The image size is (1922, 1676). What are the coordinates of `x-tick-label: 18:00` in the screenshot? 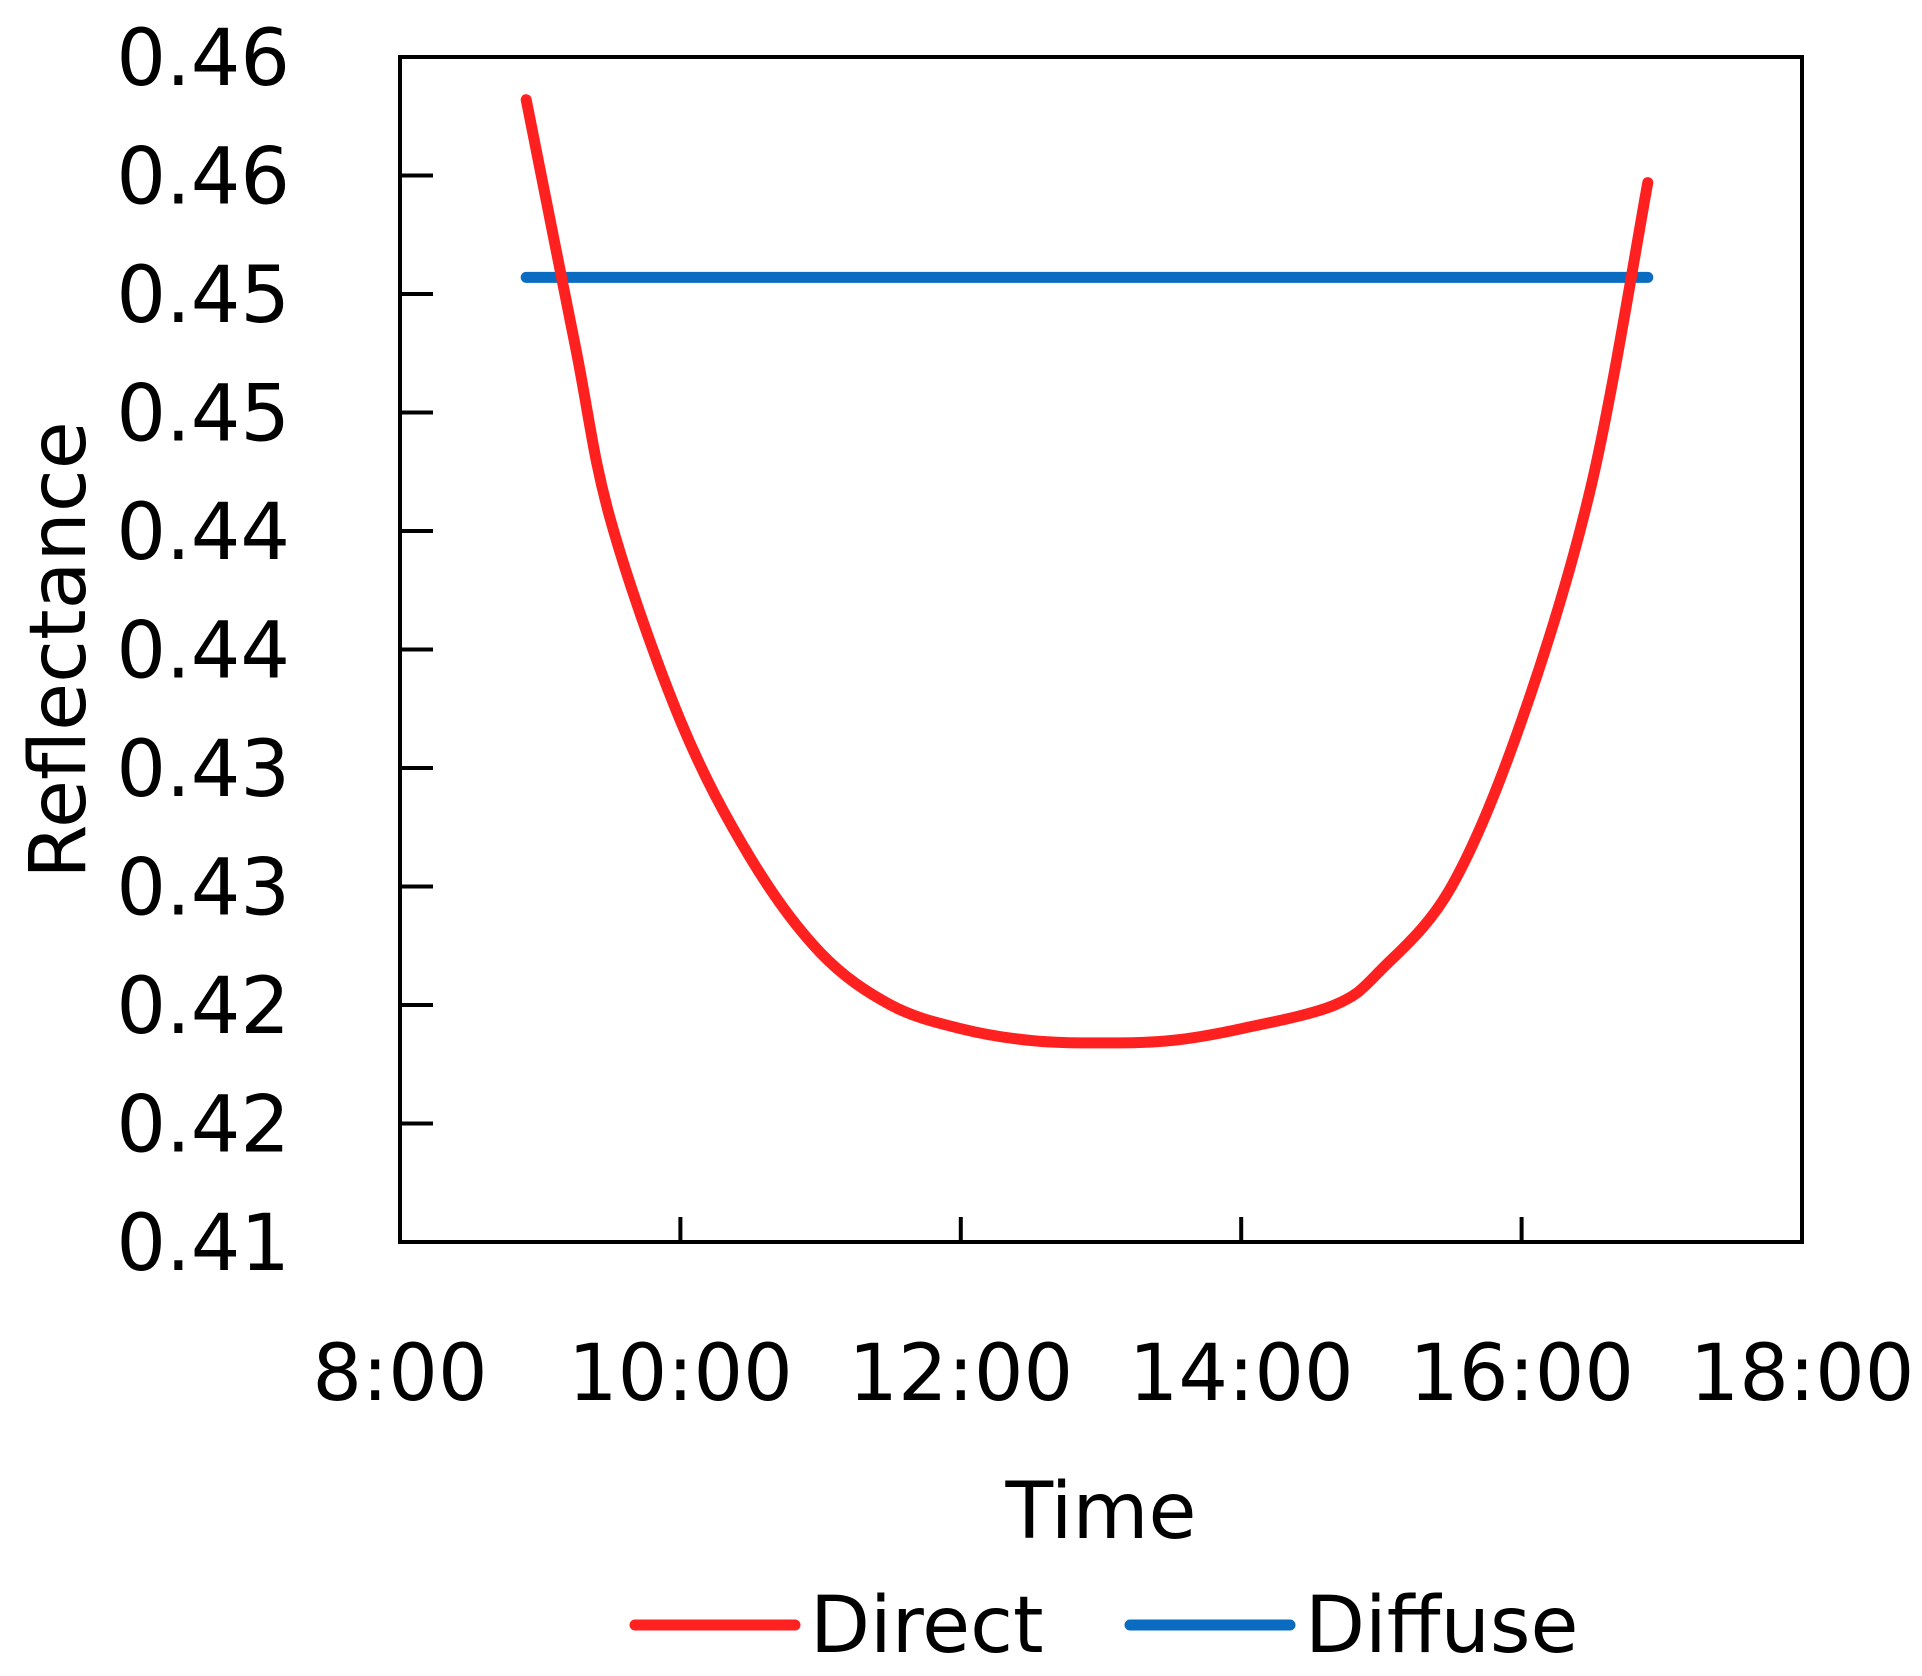 It's located at (1802, 1374).